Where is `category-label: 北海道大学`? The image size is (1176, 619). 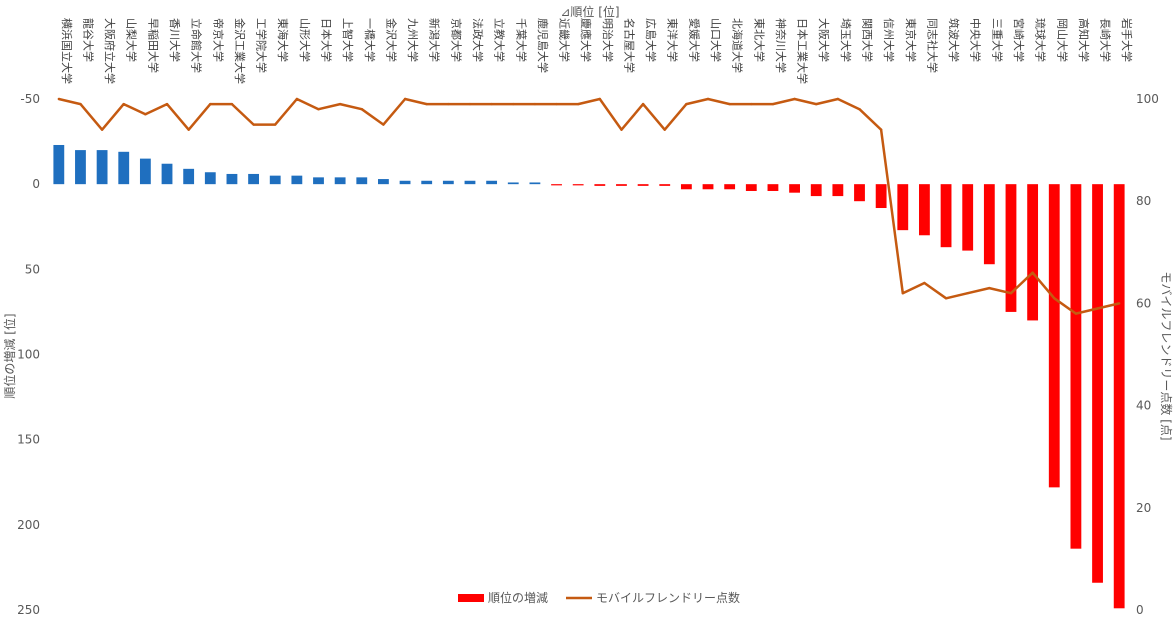 category-label: 北海道大学 is located at coordinates (738, 45).